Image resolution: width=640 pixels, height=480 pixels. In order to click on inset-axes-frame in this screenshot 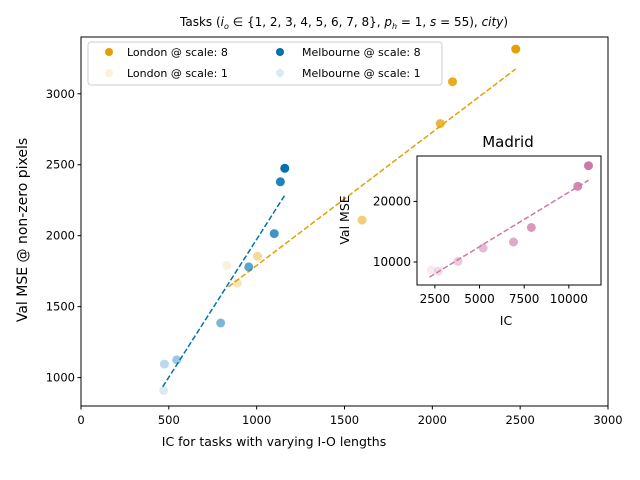, I will do `click(509, 220)`.